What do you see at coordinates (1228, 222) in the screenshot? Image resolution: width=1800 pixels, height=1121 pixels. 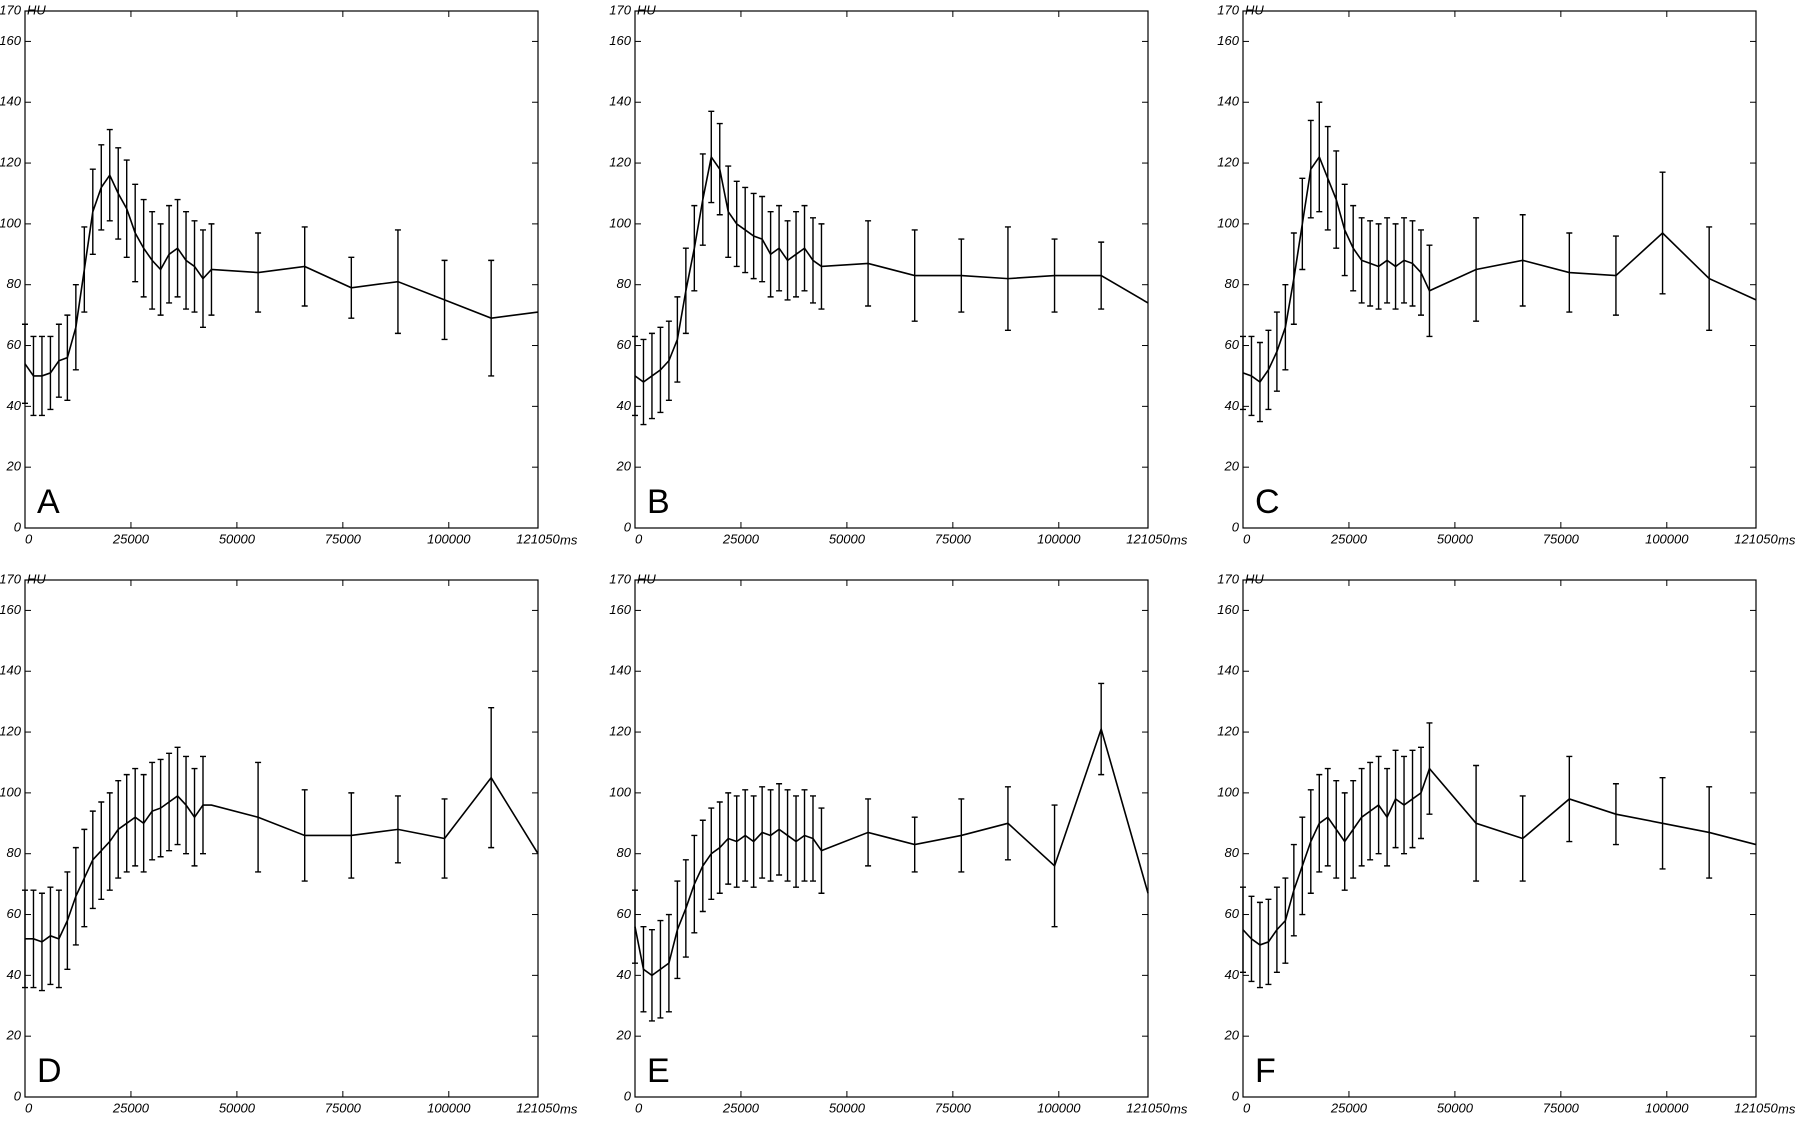 I see `y-tick-label: 100` at bounding box center [1228, 222].